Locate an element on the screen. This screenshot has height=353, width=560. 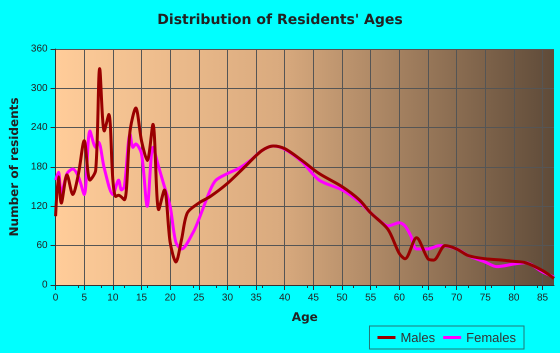
y-tick-label: 180 is located at coordinates (39, 167).